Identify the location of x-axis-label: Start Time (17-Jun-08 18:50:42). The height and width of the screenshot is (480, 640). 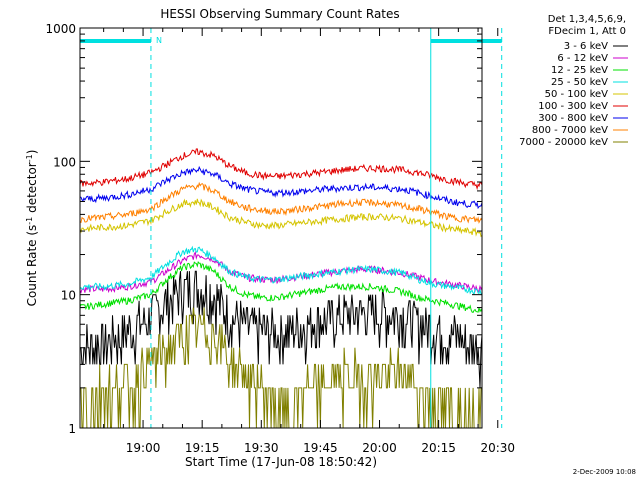
(281, 462).